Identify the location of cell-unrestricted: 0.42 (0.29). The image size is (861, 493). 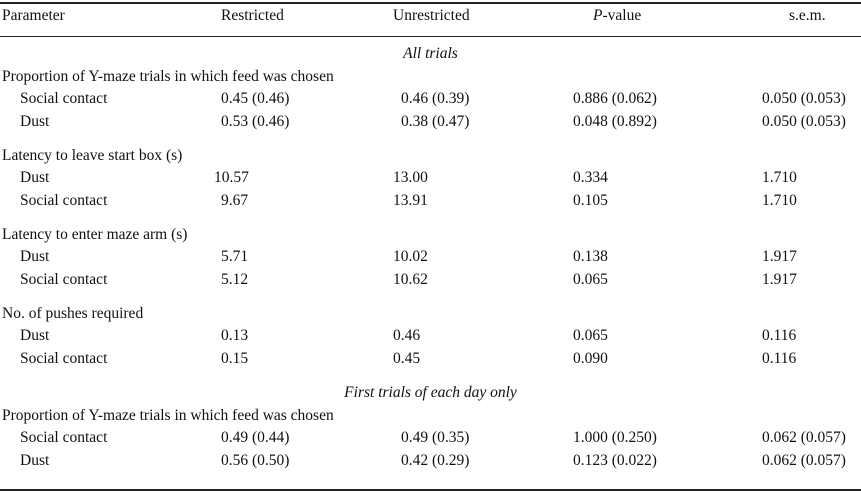
(435, 460).